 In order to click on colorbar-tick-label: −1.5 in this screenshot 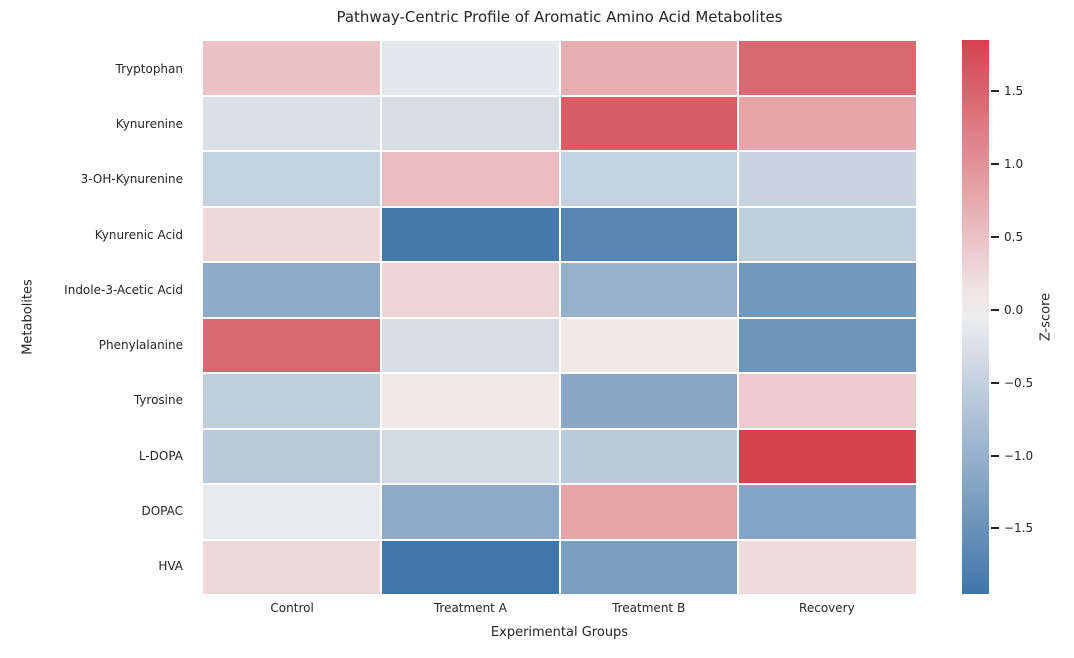, I will do `click(1019, 528)`.